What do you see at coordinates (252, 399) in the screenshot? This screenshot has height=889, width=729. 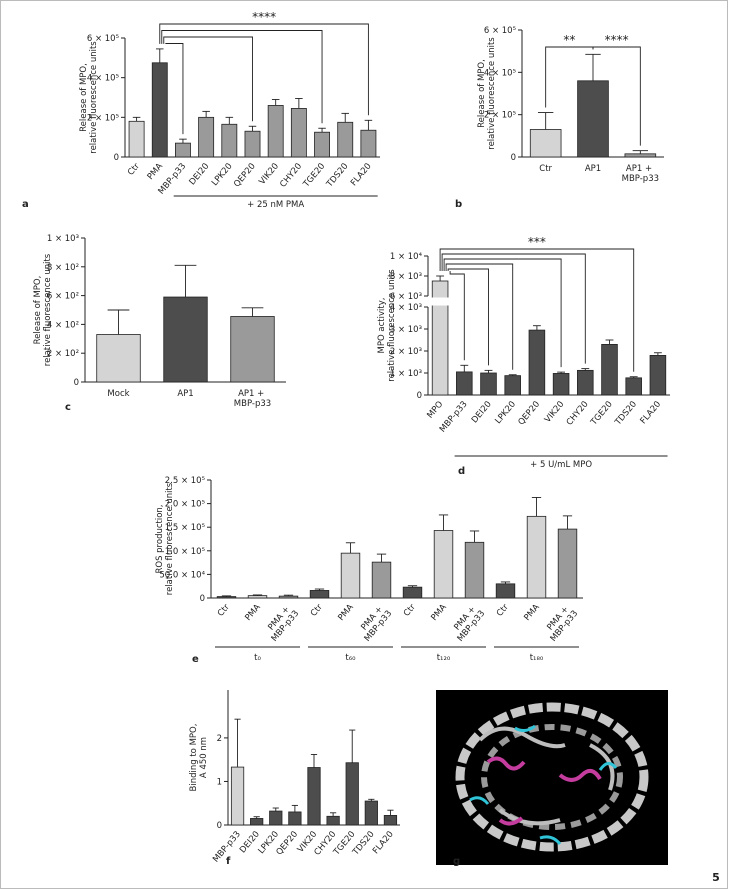 I see `x-tick-label: AP1 + MBP-p33` at bounding box center [252, 399].